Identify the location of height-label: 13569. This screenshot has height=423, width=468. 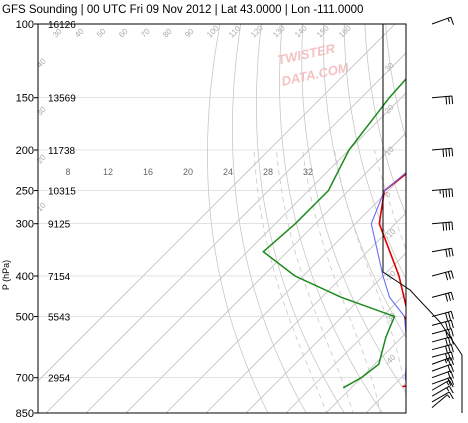
(62, 99).